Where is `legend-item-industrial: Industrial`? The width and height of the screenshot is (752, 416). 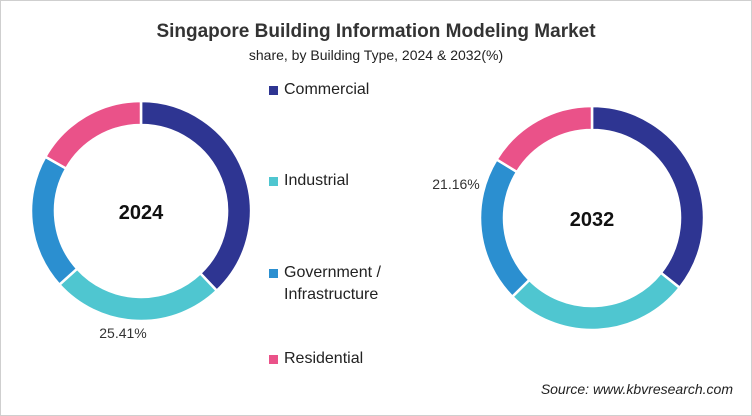
legend-item-industrial: Industrial is located at coordinates (309, 181).